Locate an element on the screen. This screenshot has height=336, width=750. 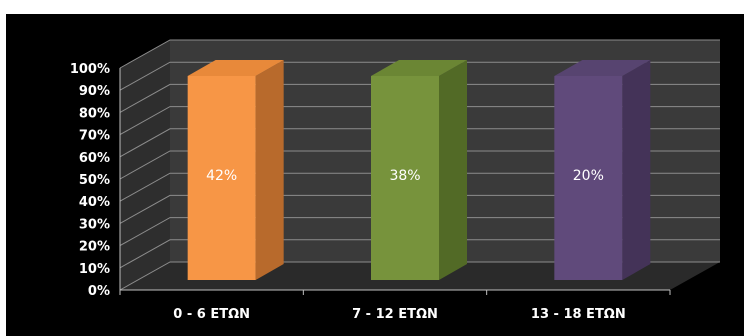
bar: 38% is located at coordinates (419, 170).